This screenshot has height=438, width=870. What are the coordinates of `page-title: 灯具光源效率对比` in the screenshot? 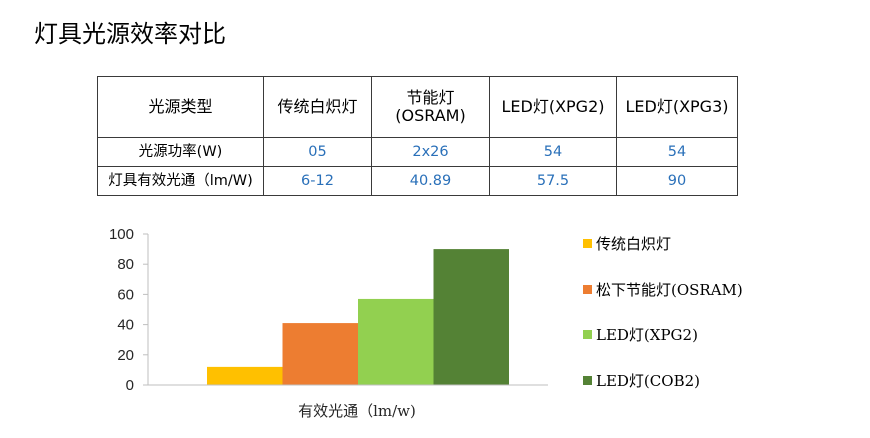 It's located at (130, 34).